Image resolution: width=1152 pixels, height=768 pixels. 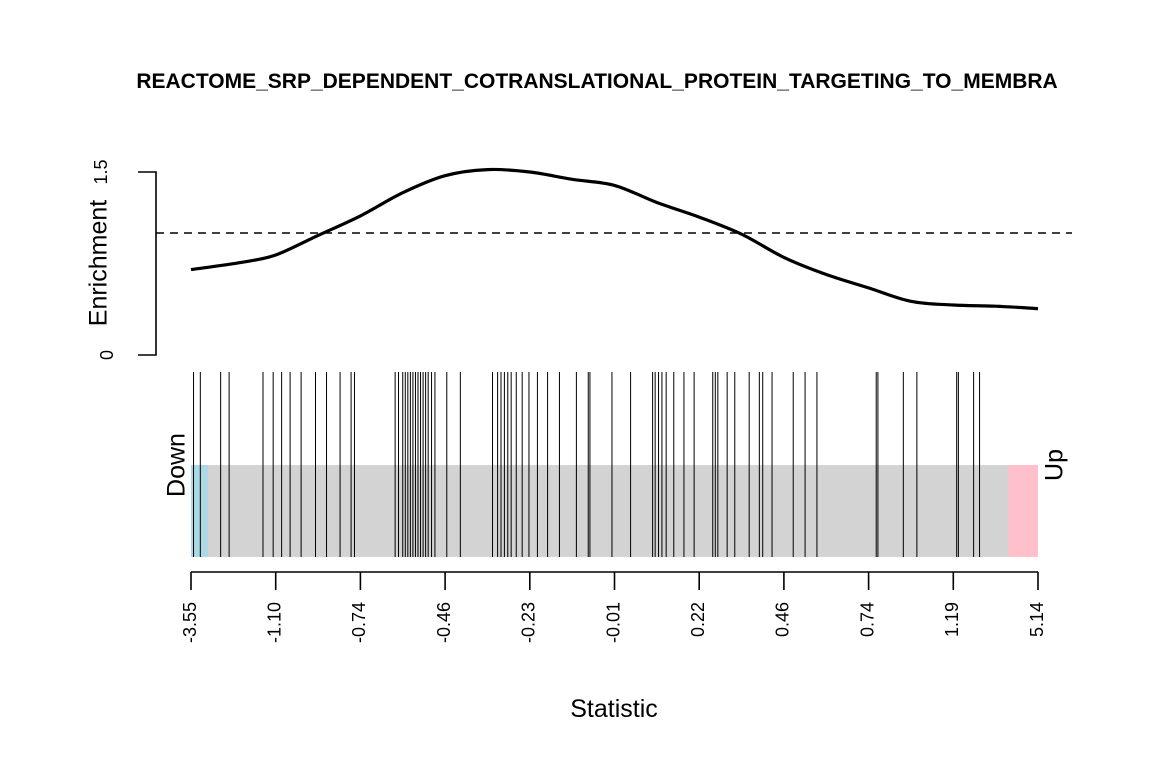 I want to click on x-tick-label: 0.74, so click(x=867, y=619).